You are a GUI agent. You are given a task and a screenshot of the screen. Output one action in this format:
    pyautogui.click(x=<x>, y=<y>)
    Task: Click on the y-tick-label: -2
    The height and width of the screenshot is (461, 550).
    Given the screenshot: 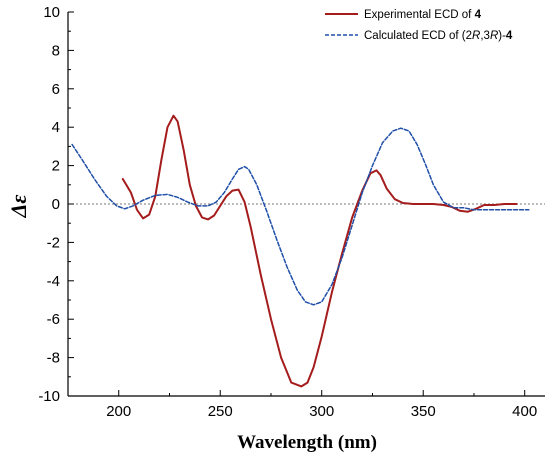 What is the action you would take?
    pyautogui.click(x=53, y=242)
    